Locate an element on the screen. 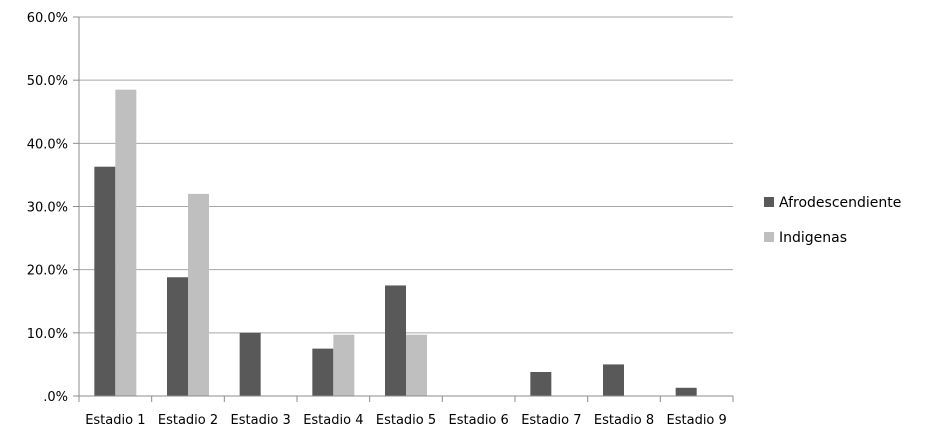 The height and width of the screenshot is (432, 935). legend-label: Indigenas is located at coordinates (813, 238).